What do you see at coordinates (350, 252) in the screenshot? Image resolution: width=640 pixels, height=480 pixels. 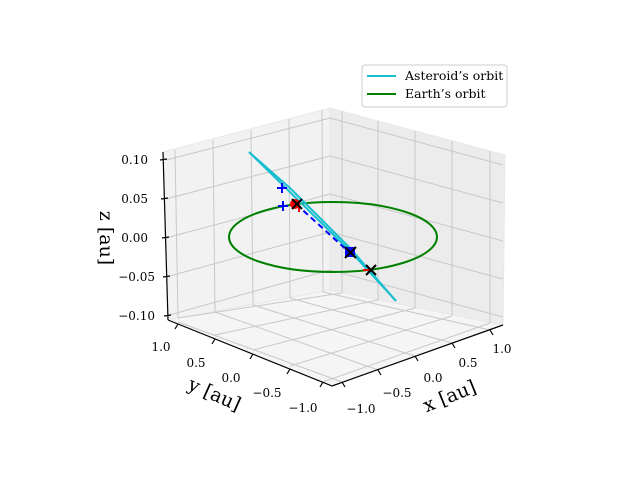 I see `x-marker-center` at bounding box center [350, 252].